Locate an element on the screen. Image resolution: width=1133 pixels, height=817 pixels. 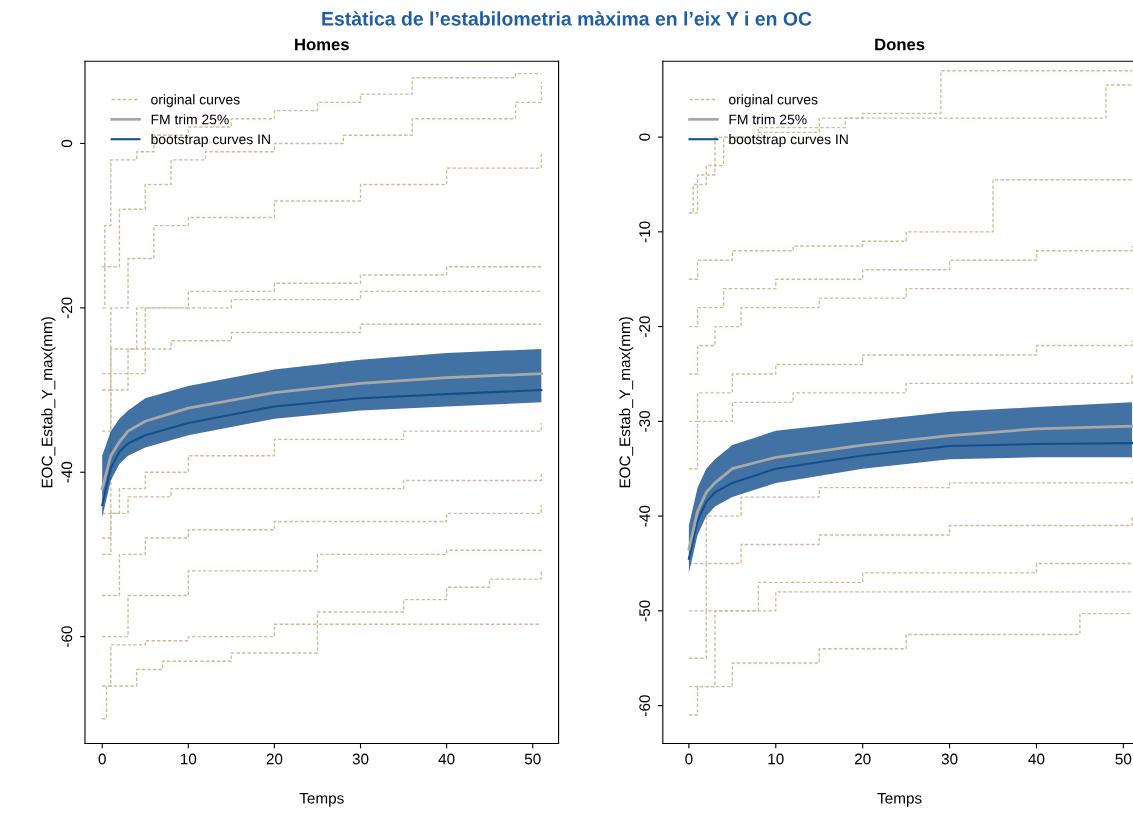
y-tick-label: -30 is located at coordinates (645, 421).